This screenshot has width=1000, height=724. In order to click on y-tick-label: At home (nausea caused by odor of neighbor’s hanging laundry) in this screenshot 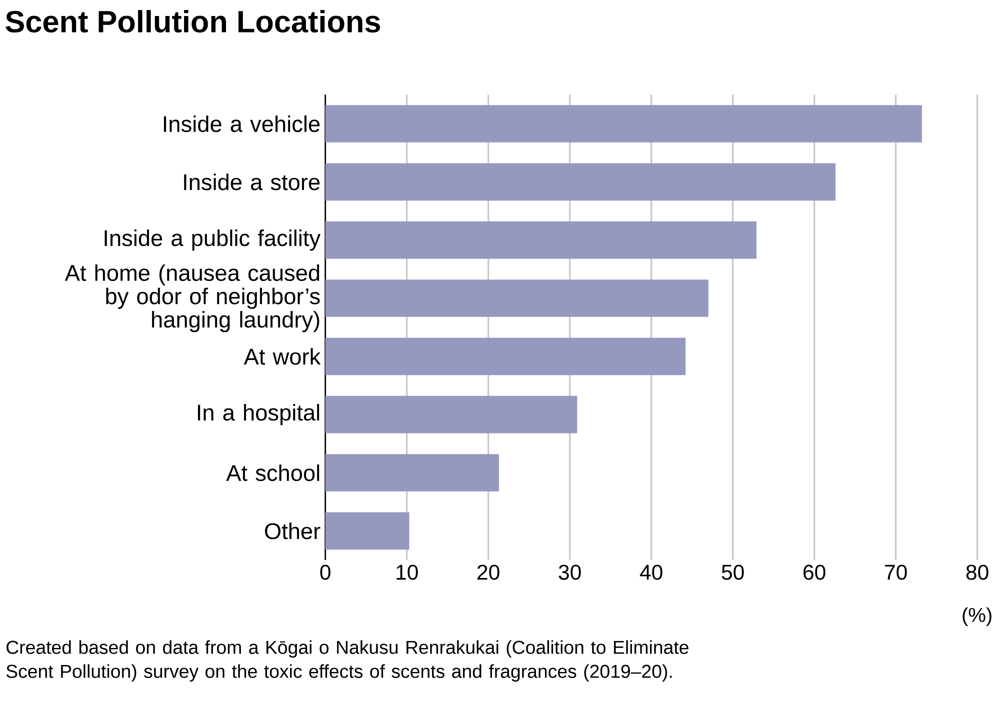, I will do `click(192, 298)`.